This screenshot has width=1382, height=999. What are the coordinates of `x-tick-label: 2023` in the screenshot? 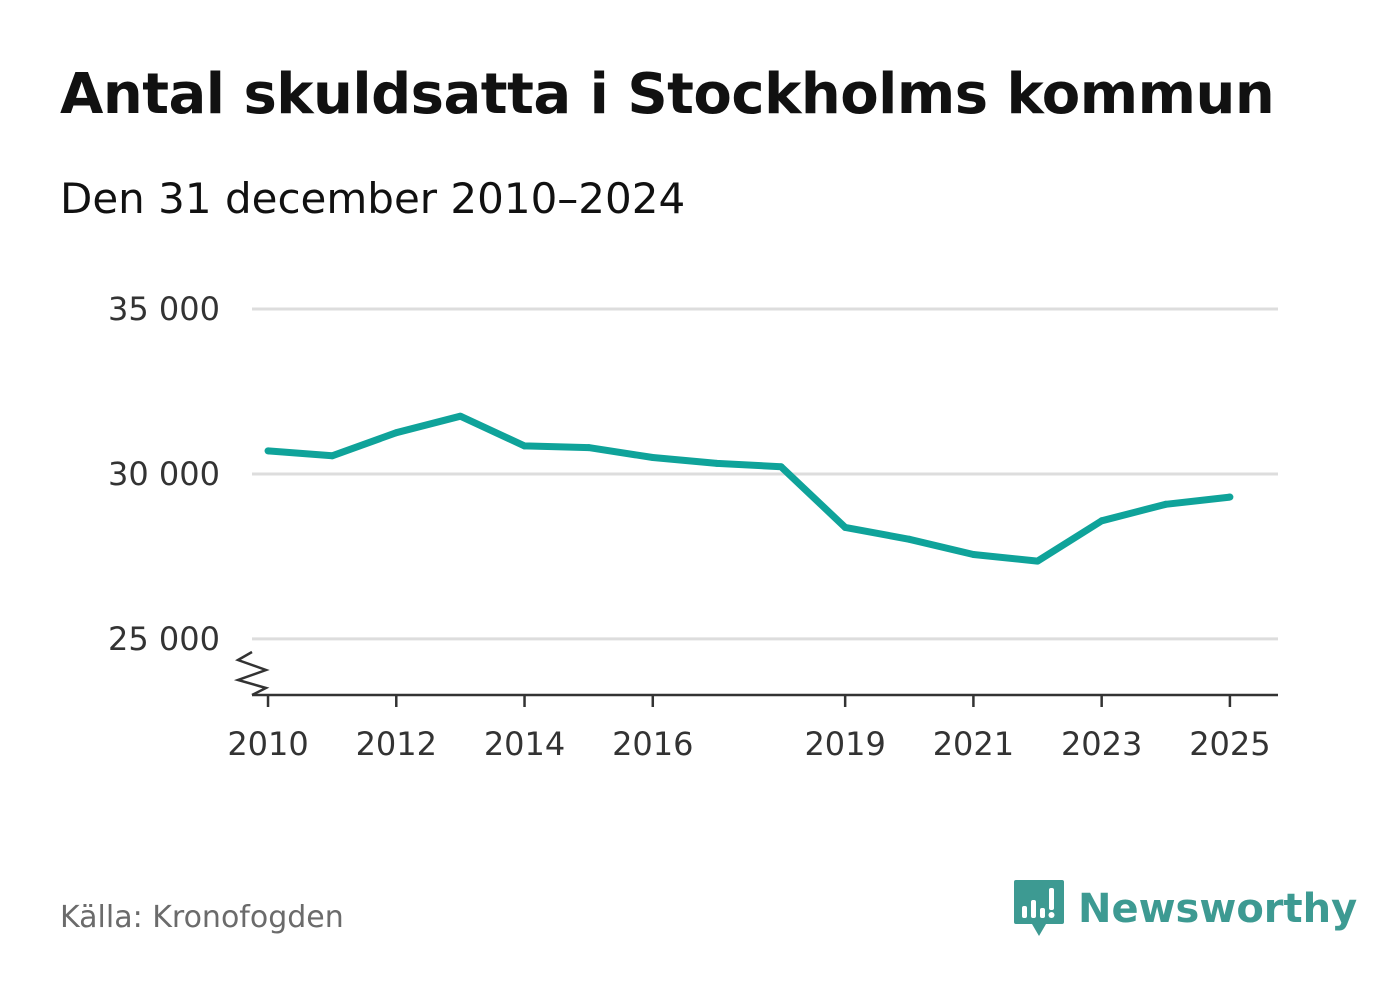 It's located at (1101, 744).